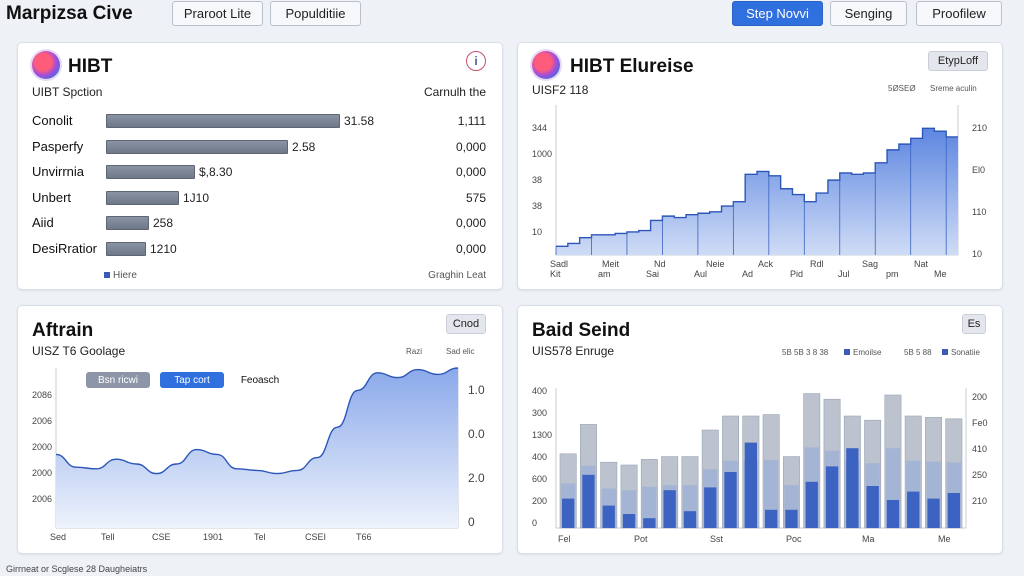 The image size is (1024, 576). I want to click on x-tick-label: Sai, so click(652, 274).